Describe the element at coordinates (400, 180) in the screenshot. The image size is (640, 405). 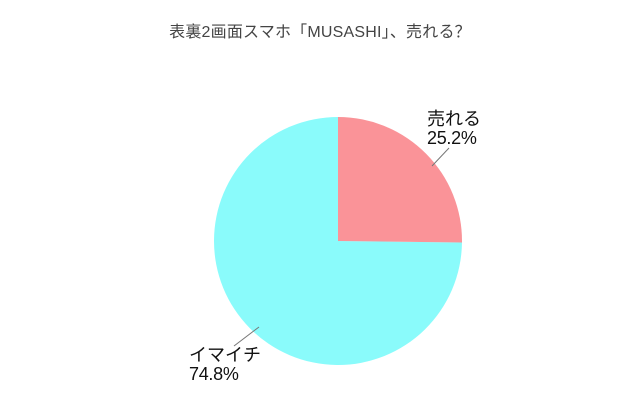
I see `pie-slice-sell` at that location.